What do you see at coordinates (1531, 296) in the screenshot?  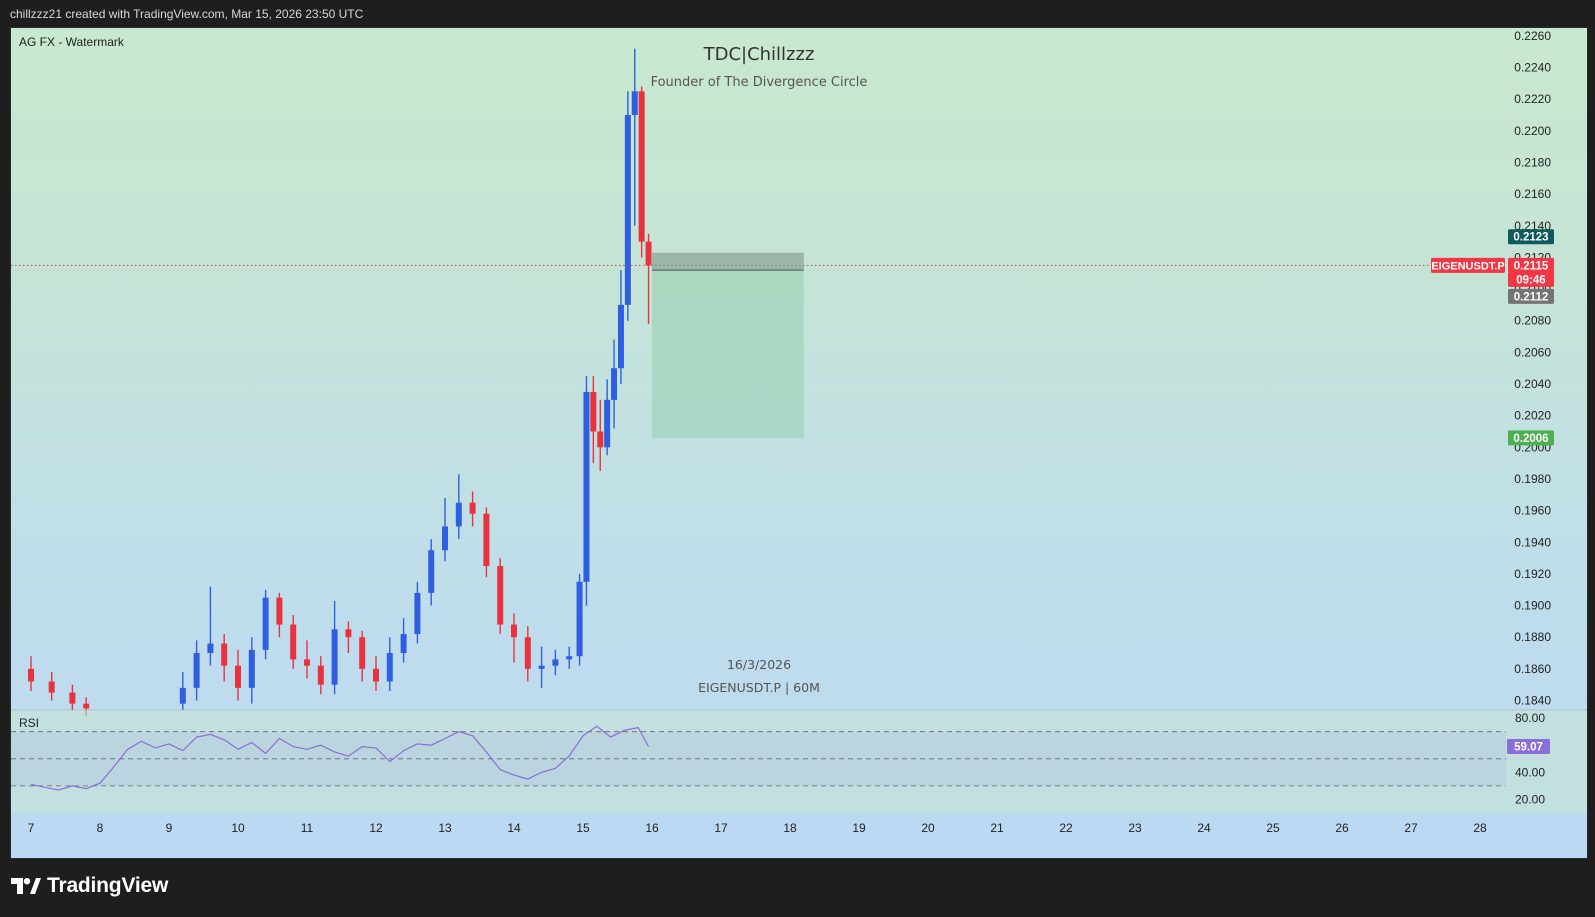 I see `stop-price-tag-bg` at bounding box center [1531, 296].